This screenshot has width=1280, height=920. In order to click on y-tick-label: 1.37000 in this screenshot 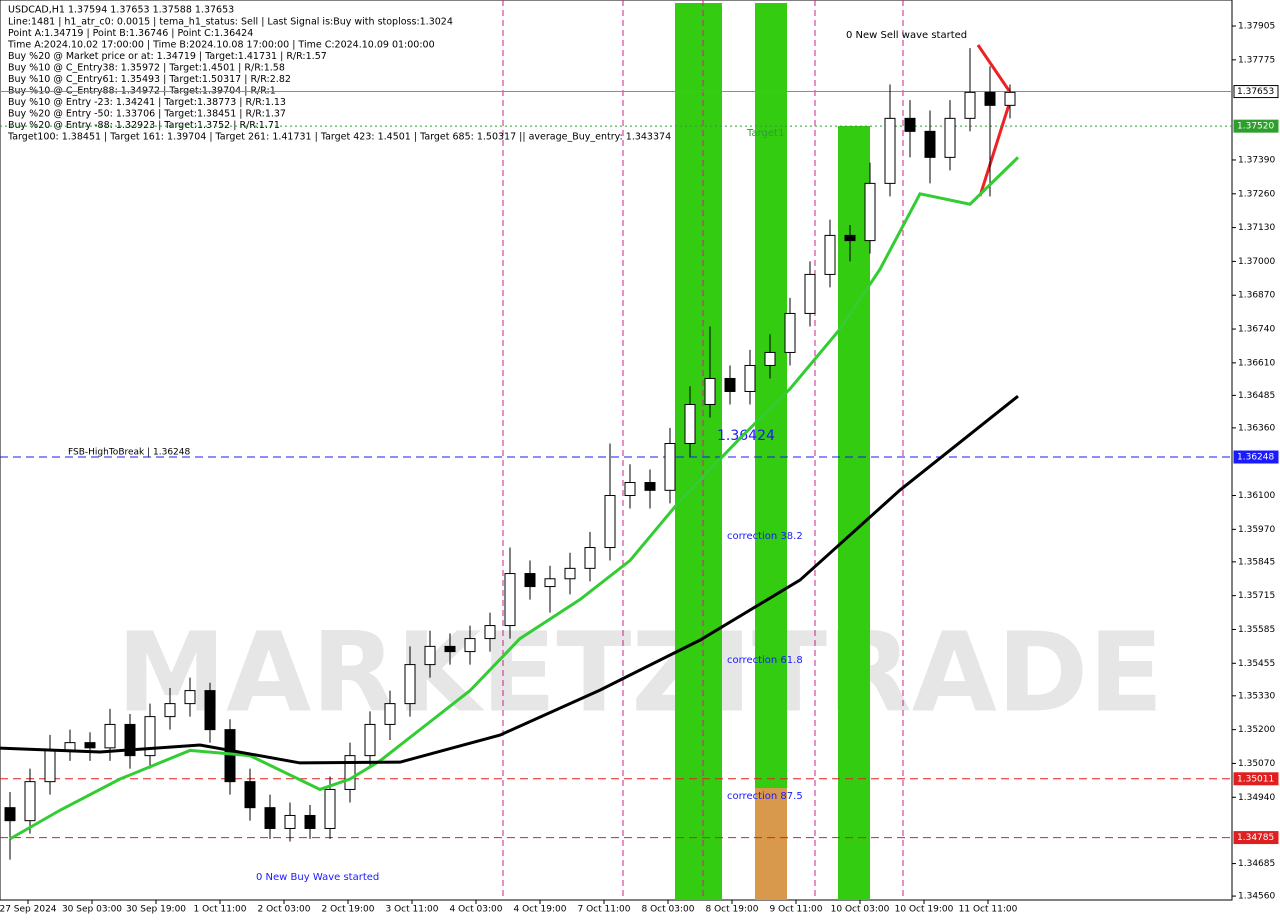, I will do `click(1256, 262)`.